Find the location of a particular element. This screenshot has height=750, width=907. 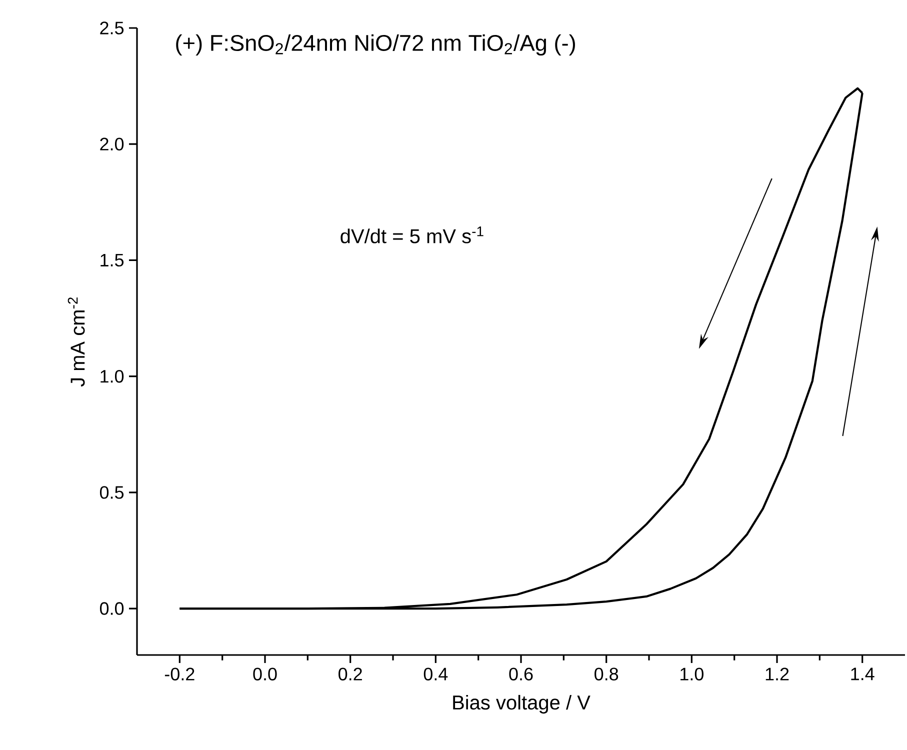

x-tick-label: 0.6 is located at coordinates (521, 674).